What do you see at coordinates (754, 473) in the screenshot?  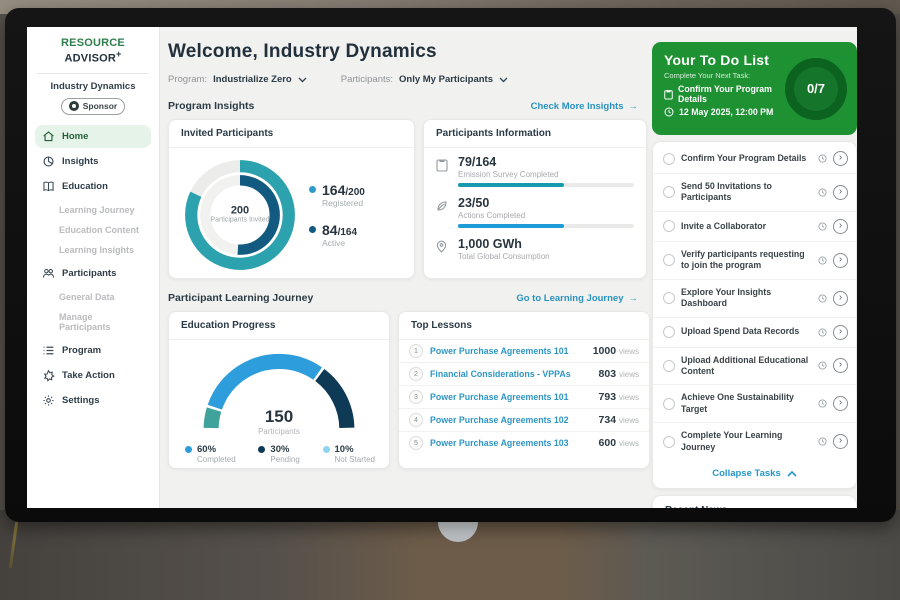 I see `collapse-tasks-link: Collapse Tasks` at bounding box center [754, 473].